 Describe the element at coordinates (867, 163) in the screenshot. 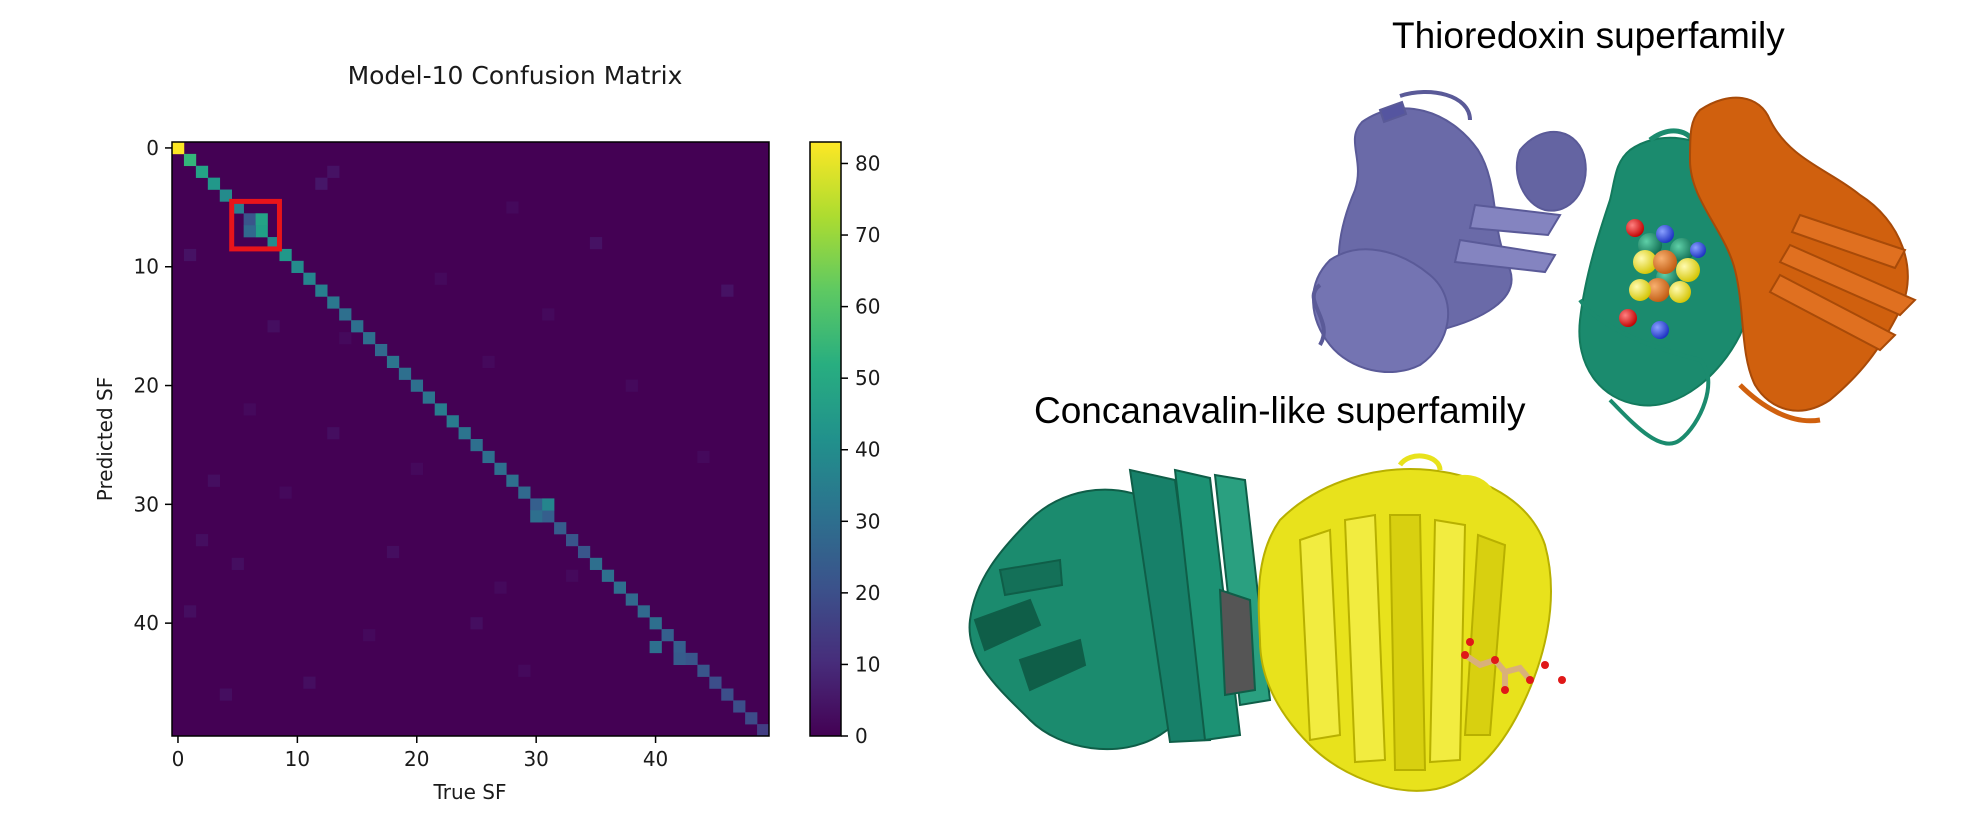

I see `colorbar-tick-label: 80` at that location.